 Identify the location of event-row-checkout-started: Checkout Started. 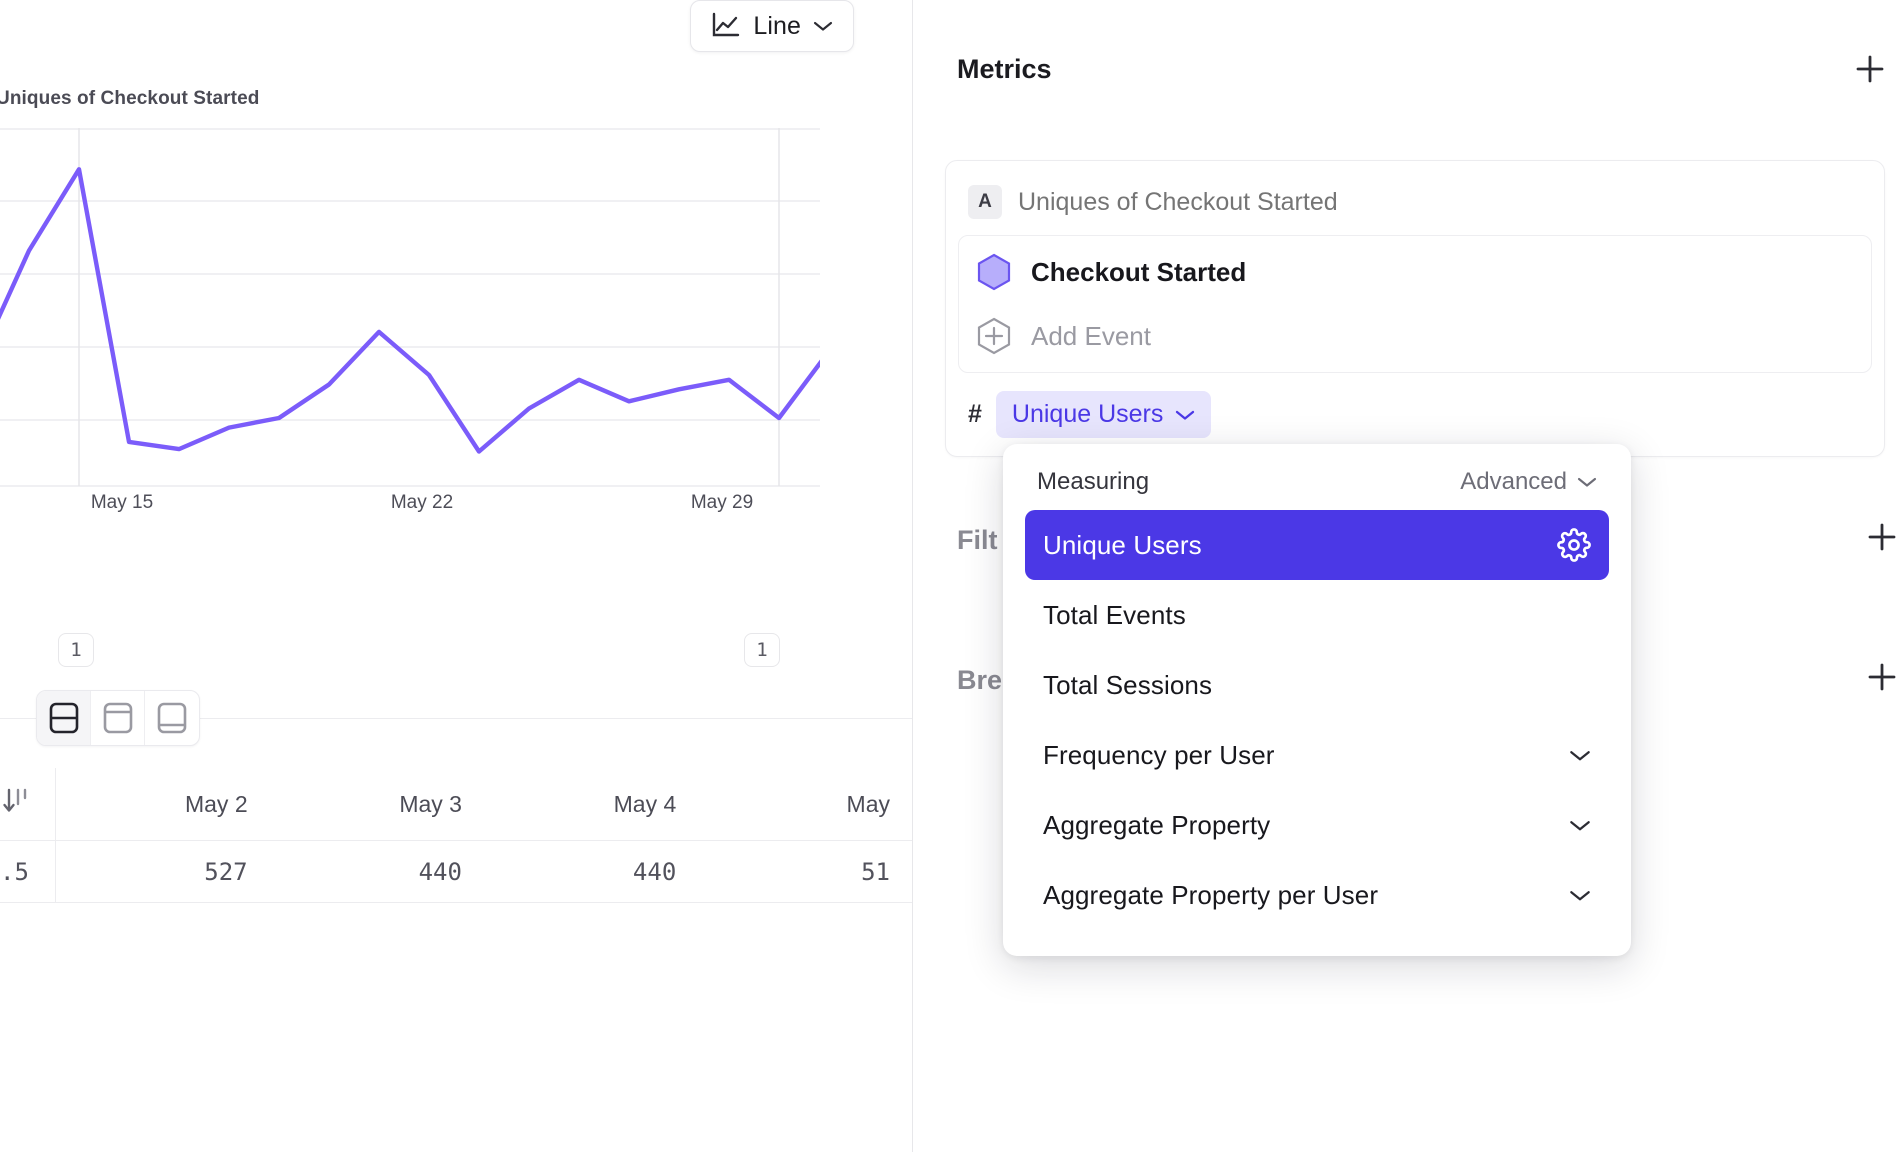
(1415, 272).